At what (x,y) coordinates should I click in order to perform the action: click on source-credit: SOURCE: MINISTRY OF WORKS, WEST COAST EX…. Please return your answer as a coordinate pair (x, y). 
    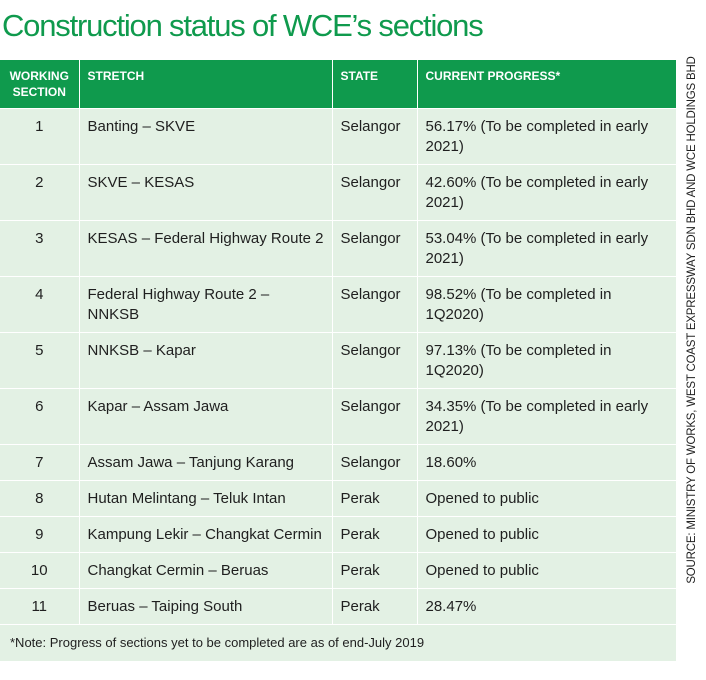
    Looking at the image, I should click on (692, 319).